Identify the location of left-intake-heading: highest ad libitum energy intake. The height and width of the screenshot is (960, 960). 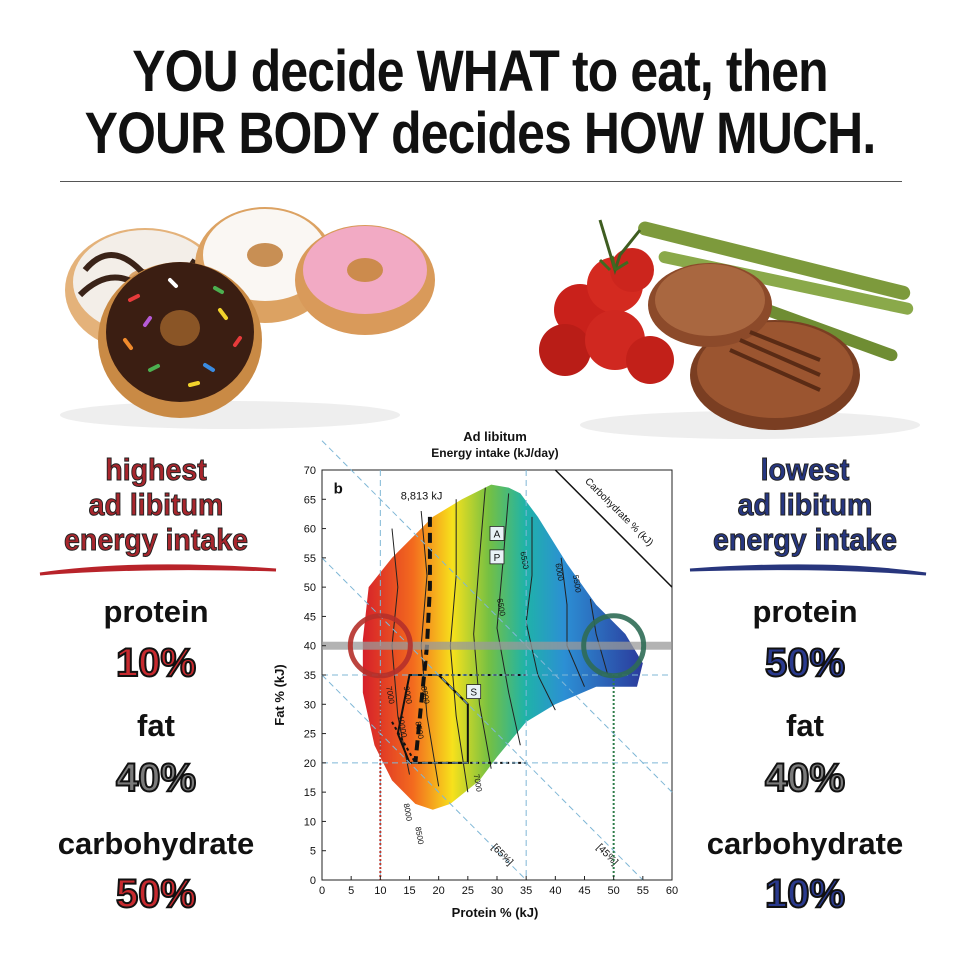
(156, 505).